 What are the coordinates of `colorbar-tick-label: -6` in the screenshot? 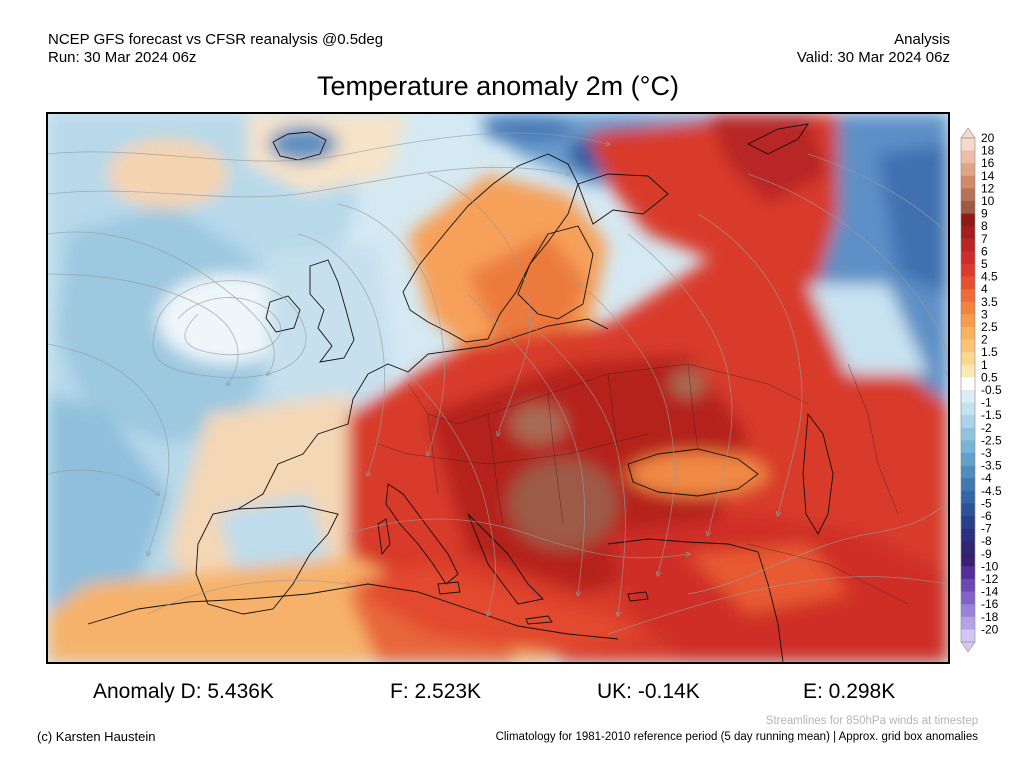 It's located at (986, 516).